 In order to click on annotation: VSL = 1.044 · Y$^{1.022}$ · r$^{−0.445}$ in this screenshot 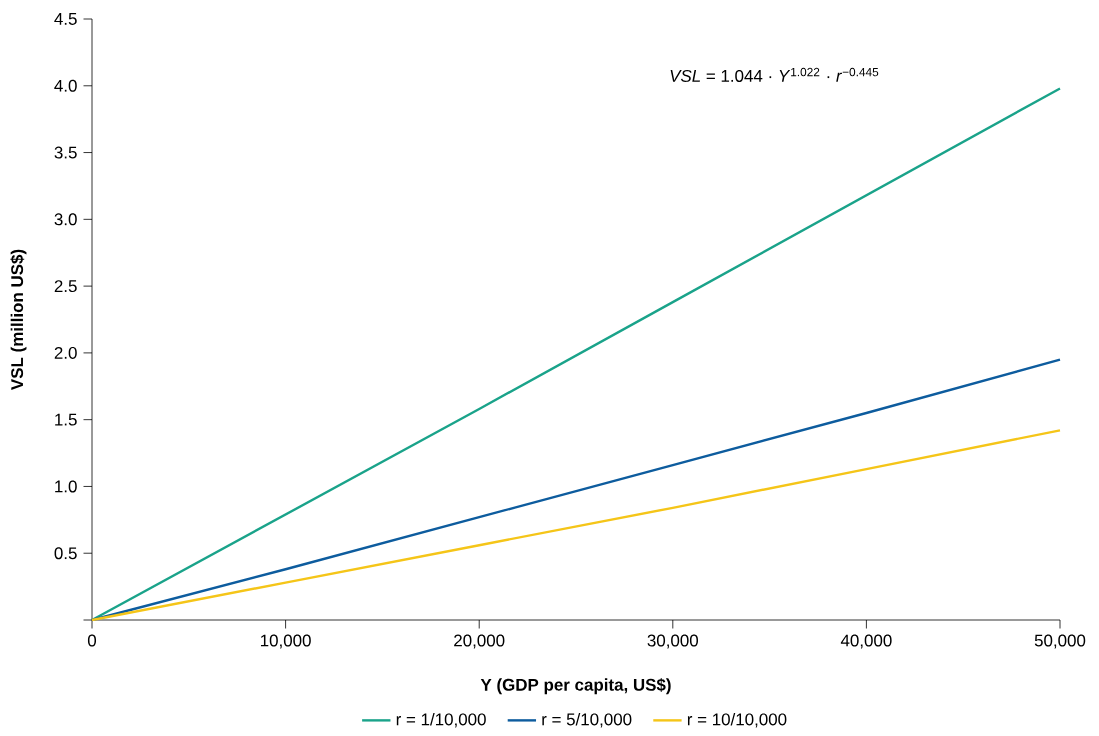, I will do `click(774, 74)`.